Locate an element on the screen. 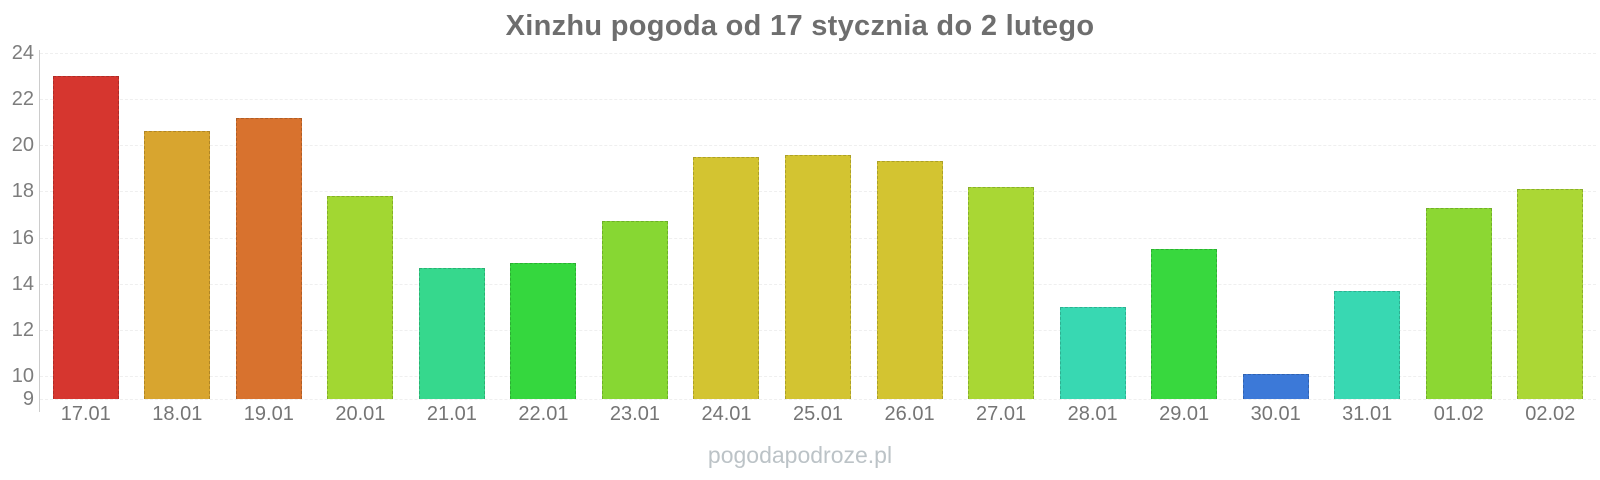  x-axis-label: 23.01 is located at coordinates (634, 414).